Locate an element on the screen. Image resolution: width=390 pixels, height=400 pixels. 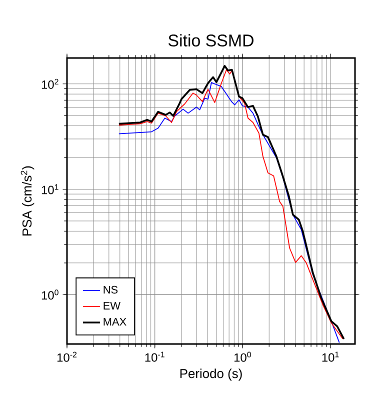
chart-title: Sitio SSMD is located at coordinates (211, 40).